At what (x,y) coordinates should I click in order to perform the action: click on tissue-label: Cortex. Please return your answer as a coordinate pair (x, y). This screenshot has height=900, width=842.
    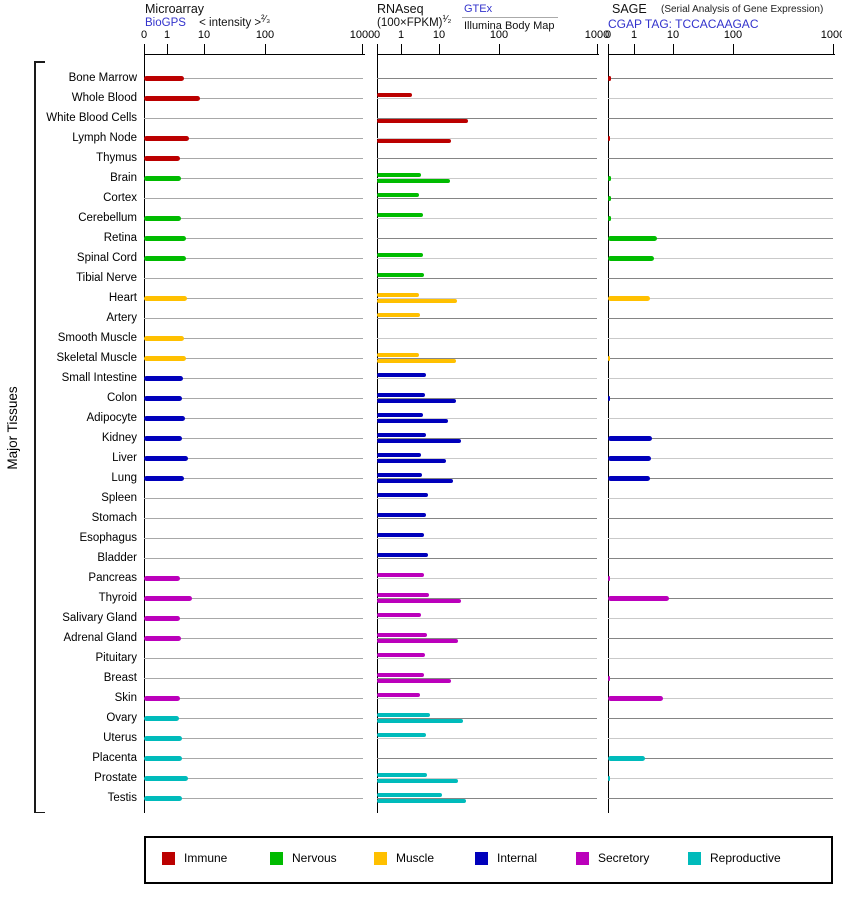
    Looking at the image, I should click on (120, 198).